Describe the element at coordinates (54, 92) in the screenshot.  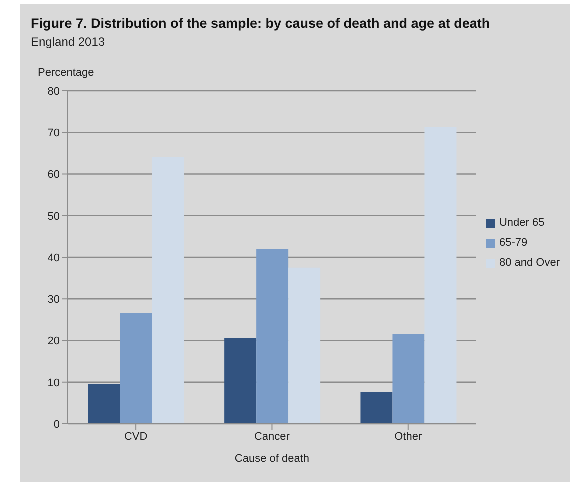
I see `y-tick-label: 80` at that location.